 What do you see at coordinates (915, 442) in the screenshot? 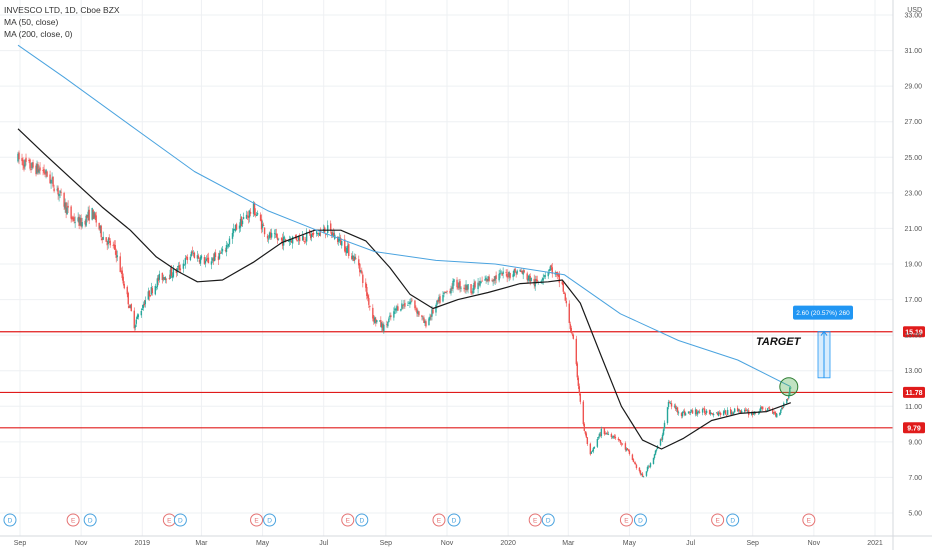
I see `price-tick-label: 9.00` at bounding box center [915, 442].